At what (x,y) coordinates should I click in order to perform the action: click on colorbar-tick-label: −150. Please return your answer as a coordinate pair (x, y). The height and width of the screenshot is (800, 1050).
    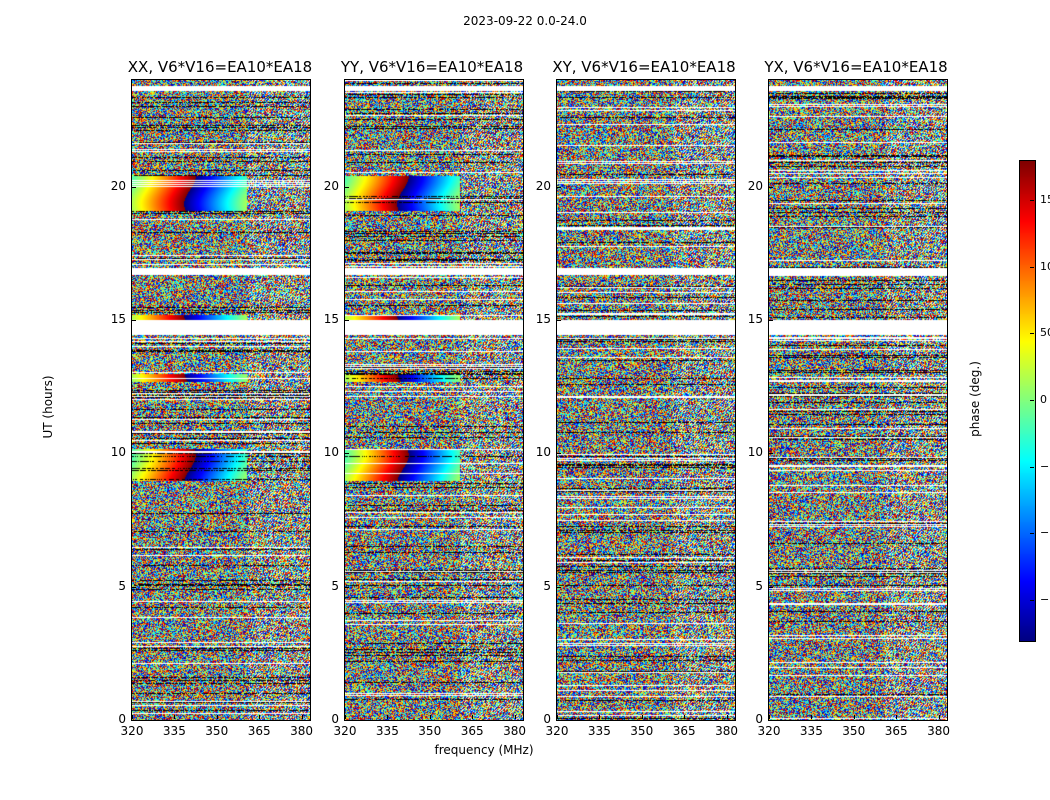
    Looking at the image, I should click on (1045, 599).